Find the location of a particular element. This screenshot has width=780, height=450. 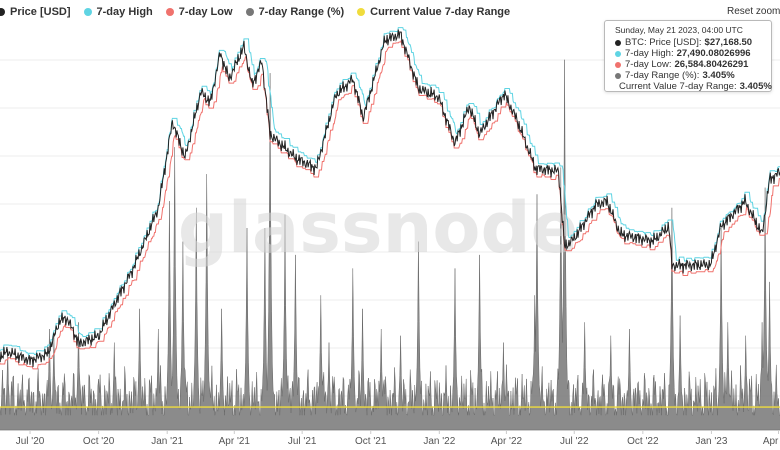

x-tick-label: Jul '22 is located at coordinates (574, 441).